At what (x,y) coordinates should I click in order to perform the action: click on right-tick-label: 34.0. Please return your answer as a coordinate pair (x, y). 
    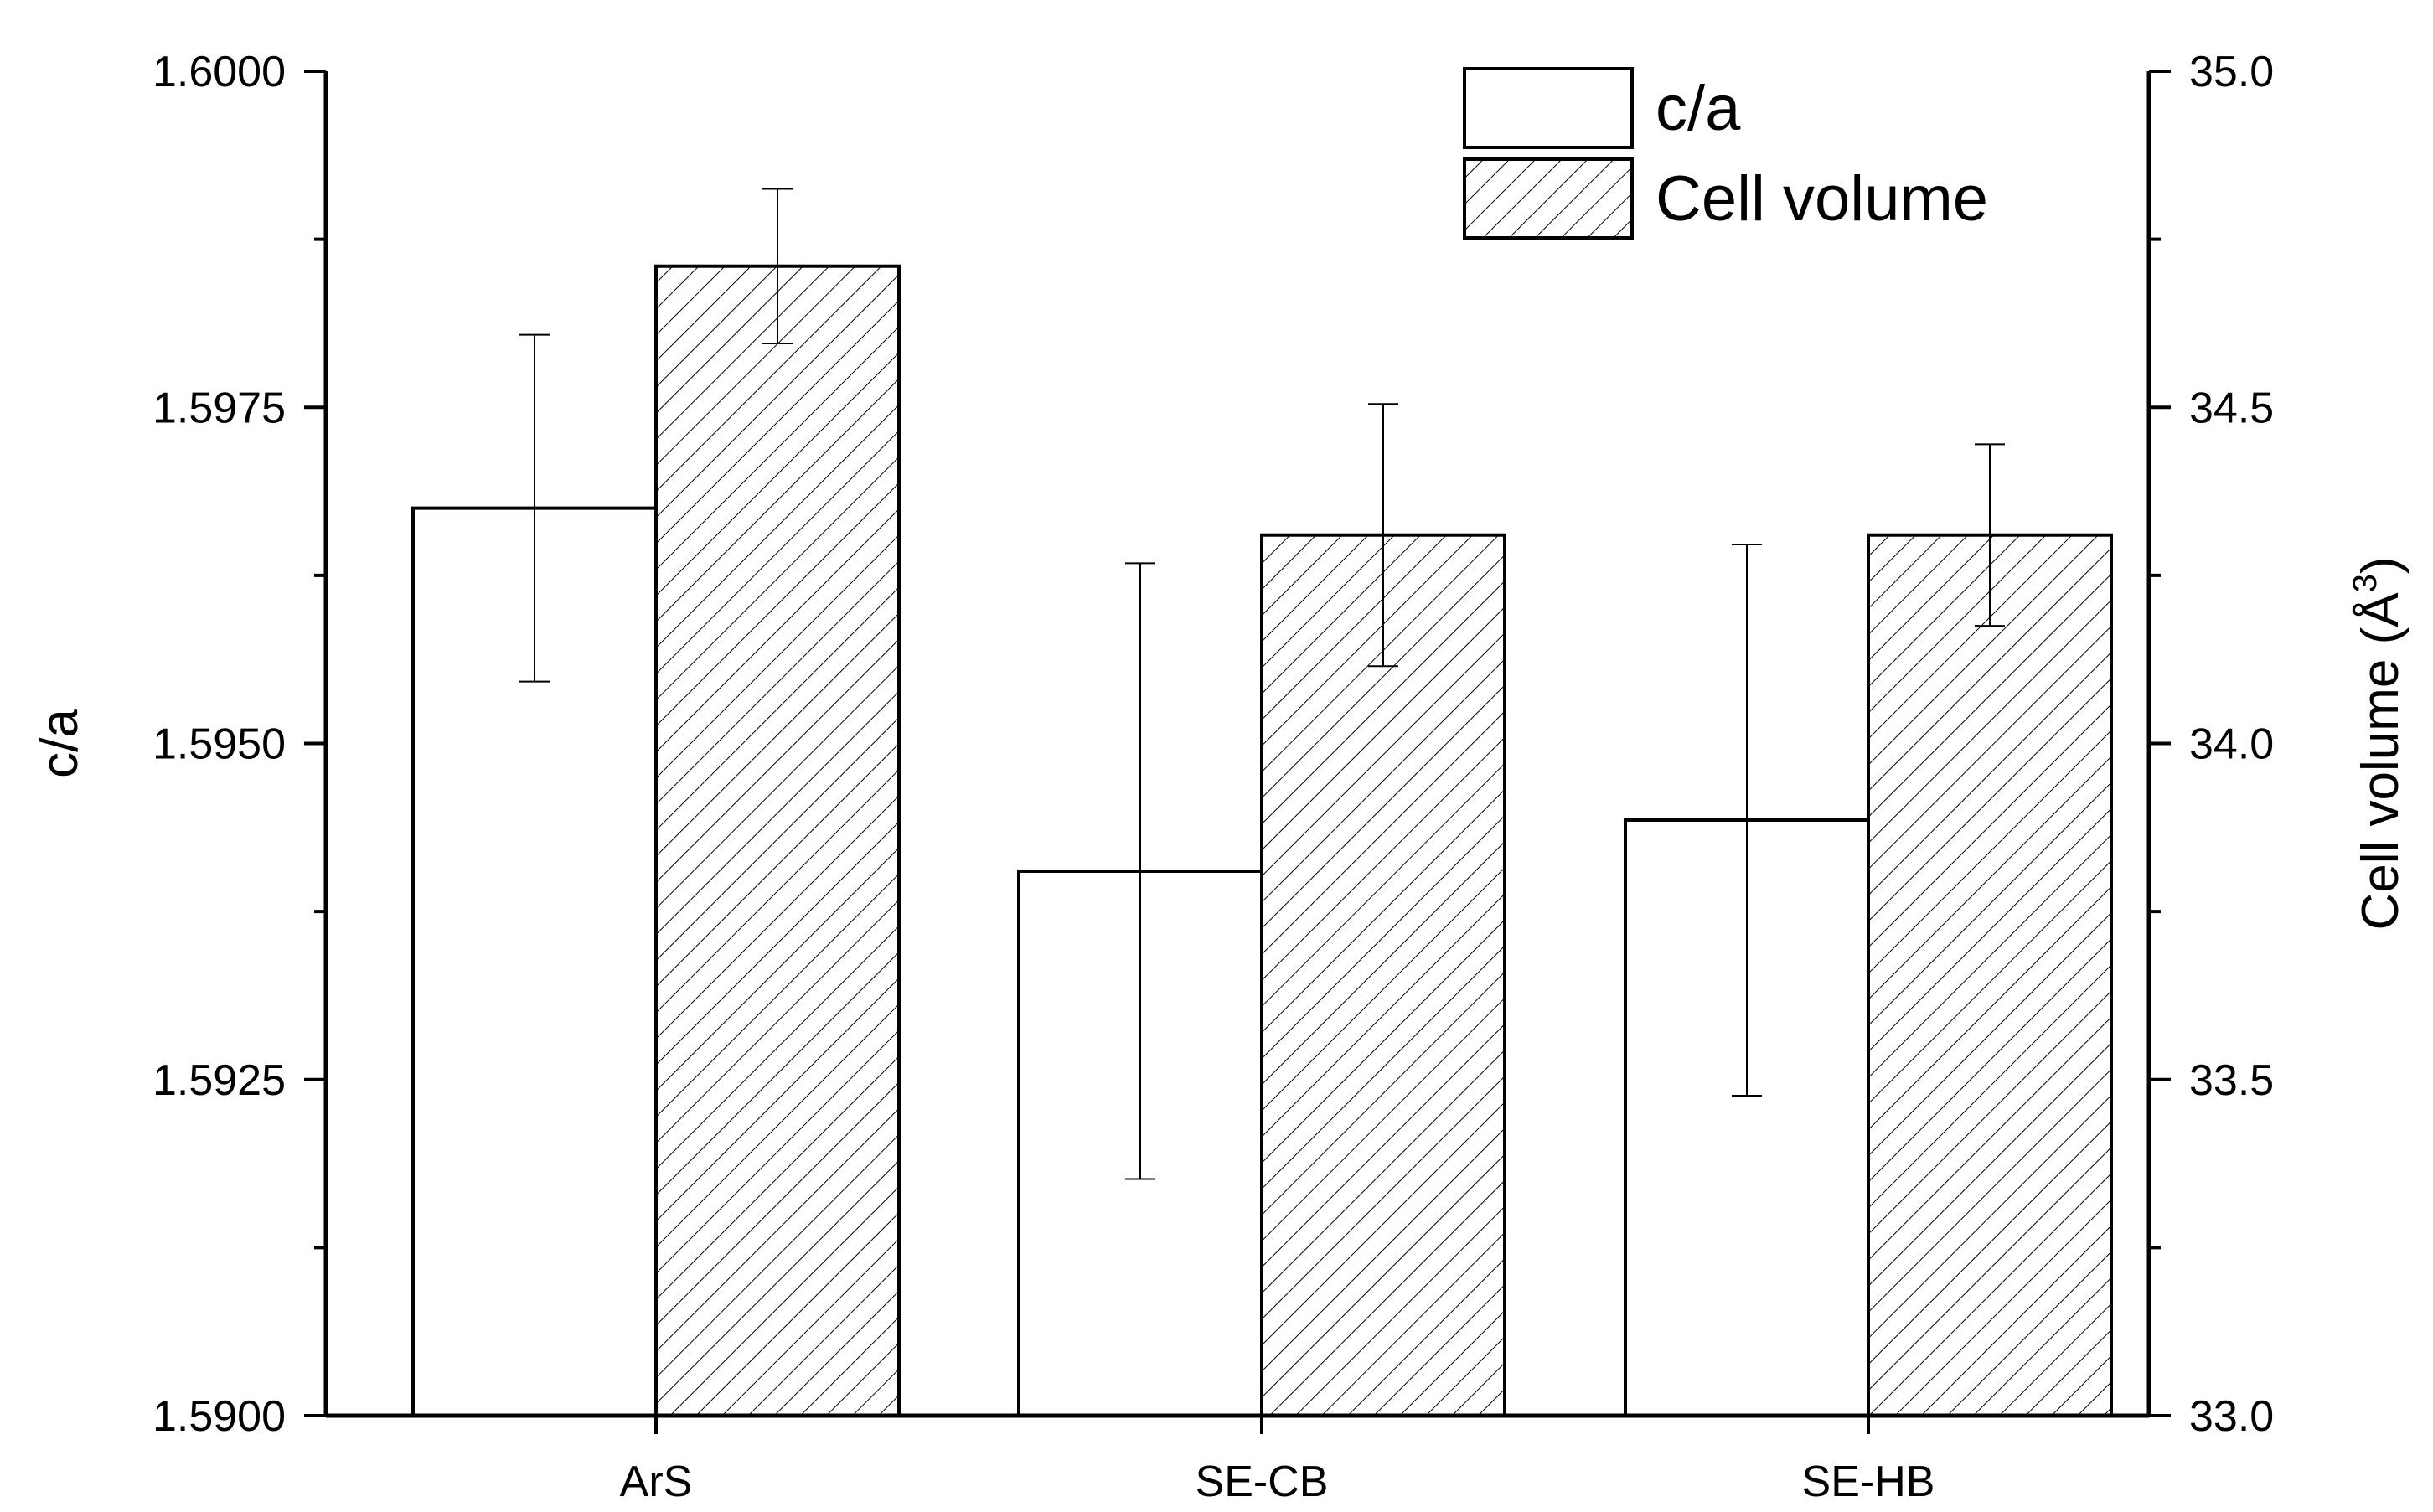
    Looking at the image, I should click on (2231, 744).